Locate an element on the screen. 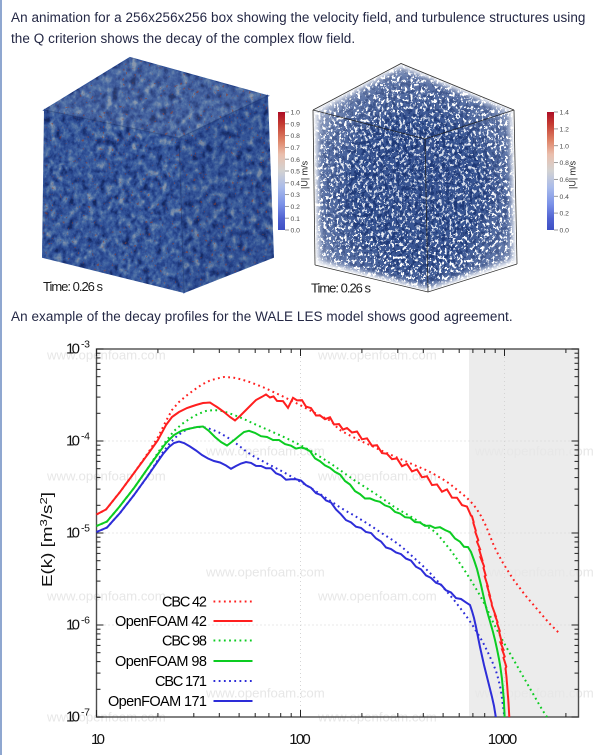 Image resolution: width=610 pixels, height=755 pixels. svg-text: 100 is located at coordinates (300, 739).